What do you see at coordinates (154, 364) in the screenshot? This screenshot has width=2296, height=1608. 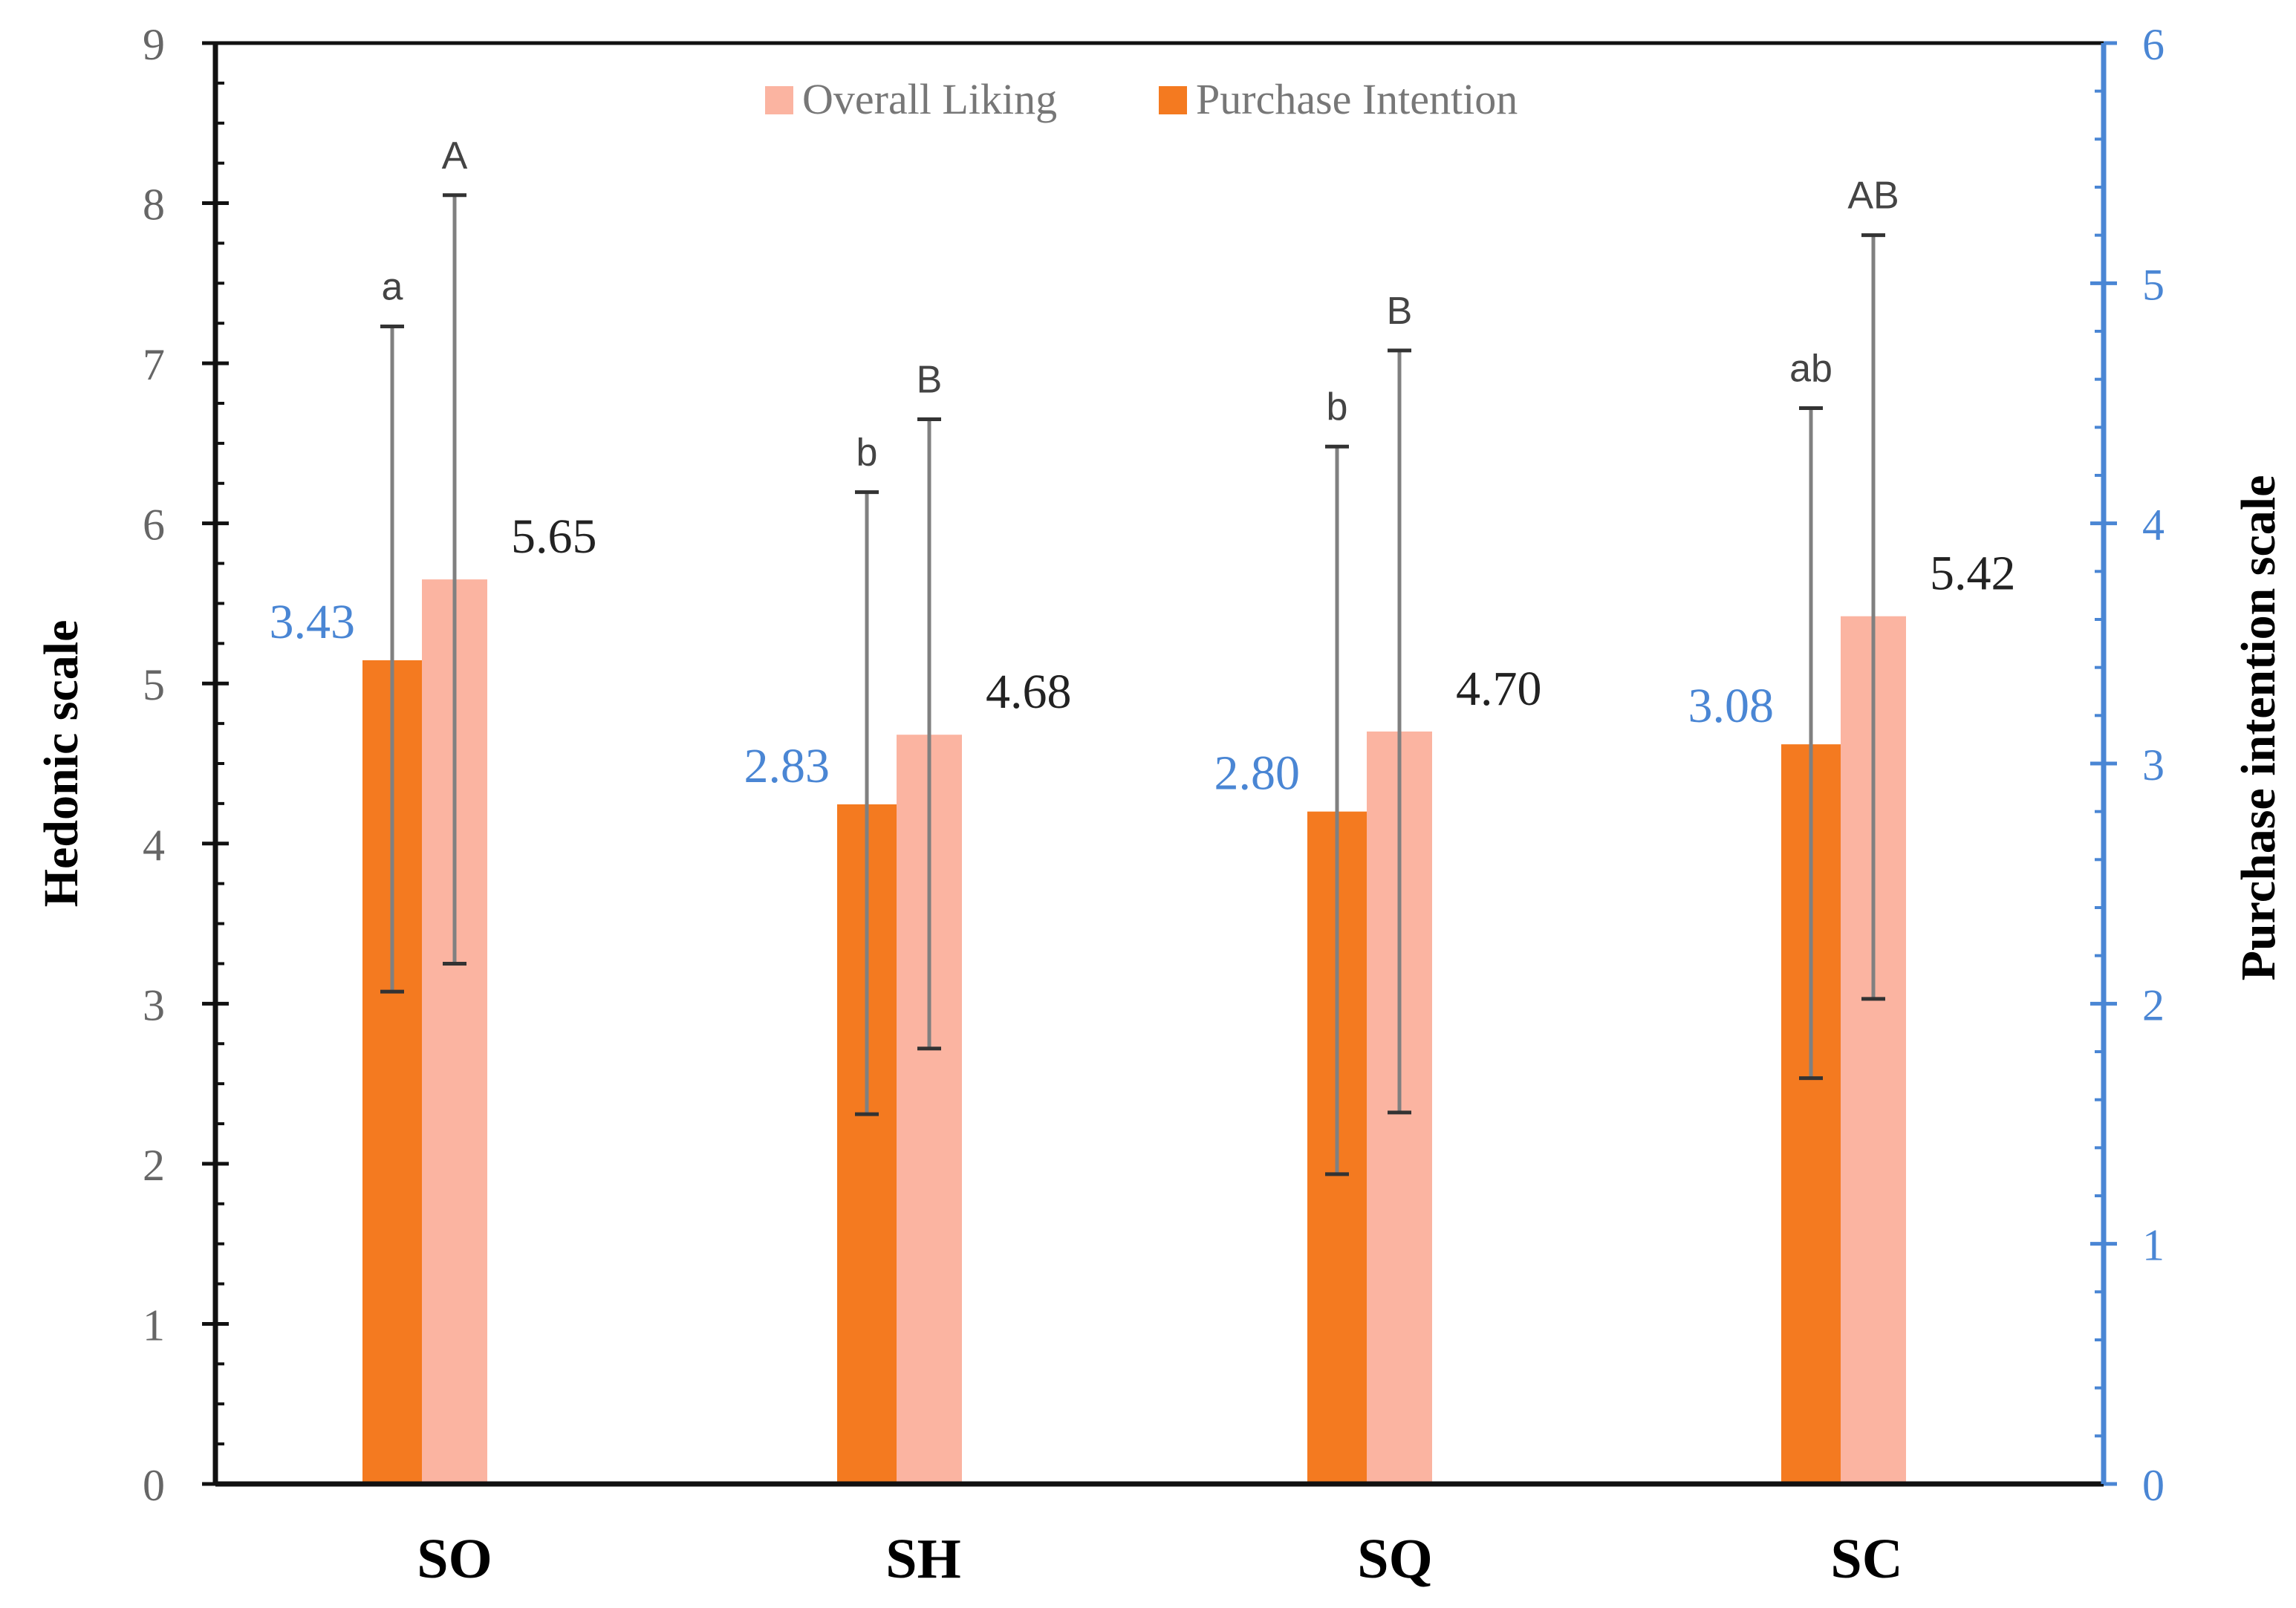 I see `left-tick-label: 7` at bounding box center [154, 364].